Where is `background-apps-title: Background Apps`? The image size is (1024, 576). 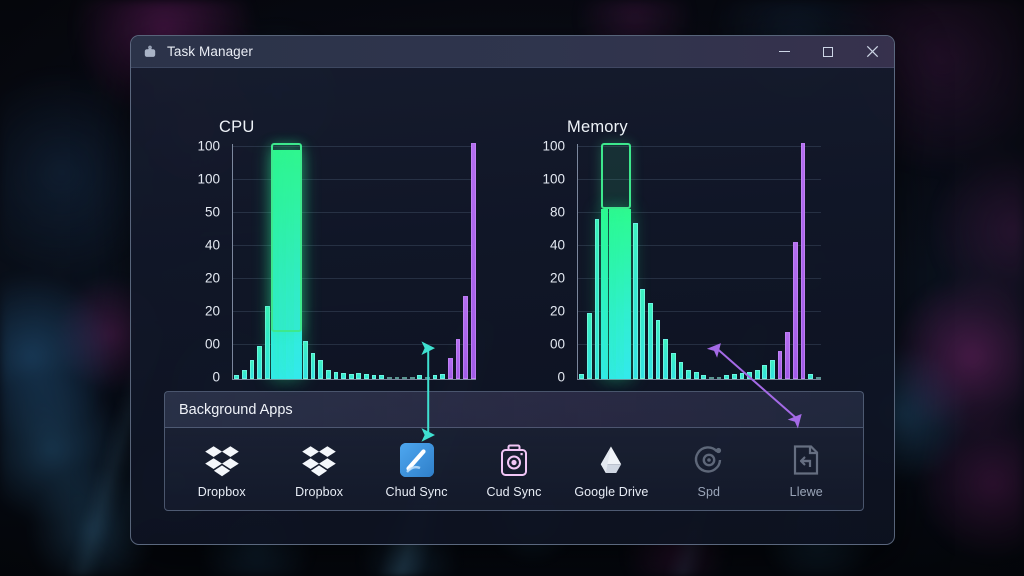
background-apps-title: Background Apps is located at coordinates (236, 409).